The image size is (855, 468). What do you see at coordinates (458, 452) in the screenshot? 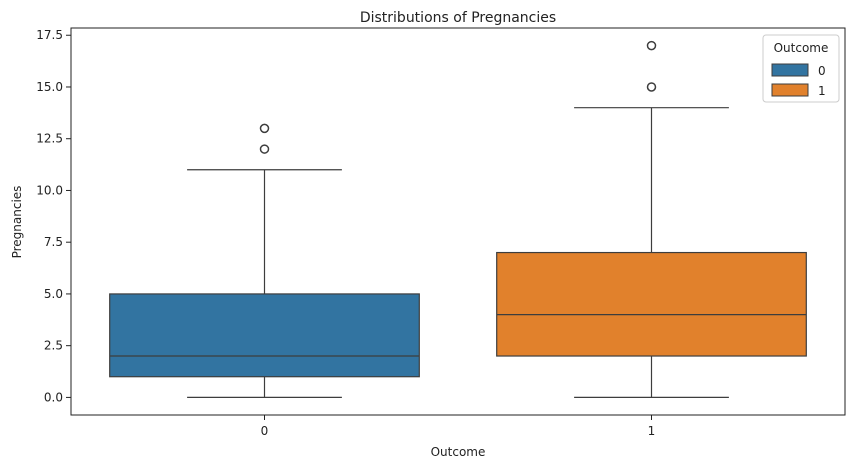
I see `x-axis-label: Outcome` at bounding box center [458, 452].